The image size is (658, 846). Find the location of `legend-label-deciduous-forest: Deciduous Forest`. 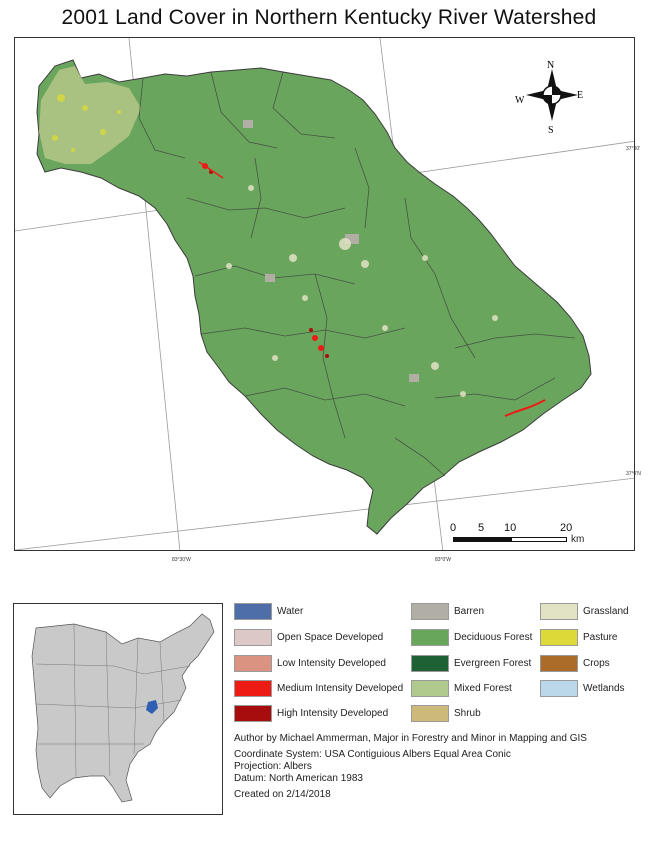

legend-label-deciduous-forest: Deciduous Forest is located at coordinates (493, 637).